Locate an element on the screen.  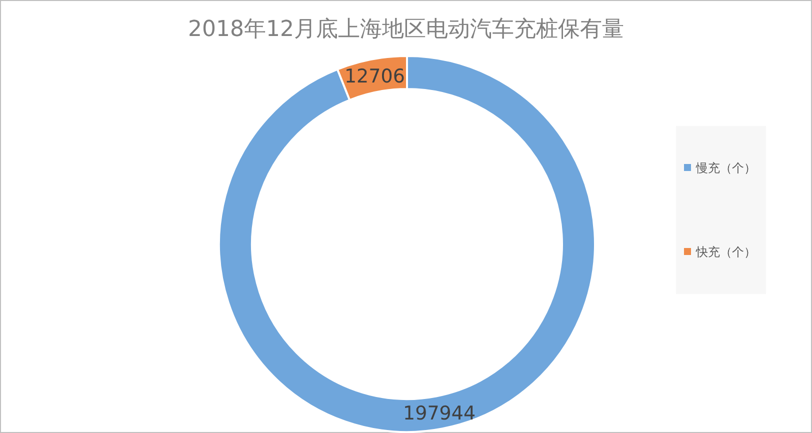
legend-label: 快充（个） is located at coordinates (725, 252).